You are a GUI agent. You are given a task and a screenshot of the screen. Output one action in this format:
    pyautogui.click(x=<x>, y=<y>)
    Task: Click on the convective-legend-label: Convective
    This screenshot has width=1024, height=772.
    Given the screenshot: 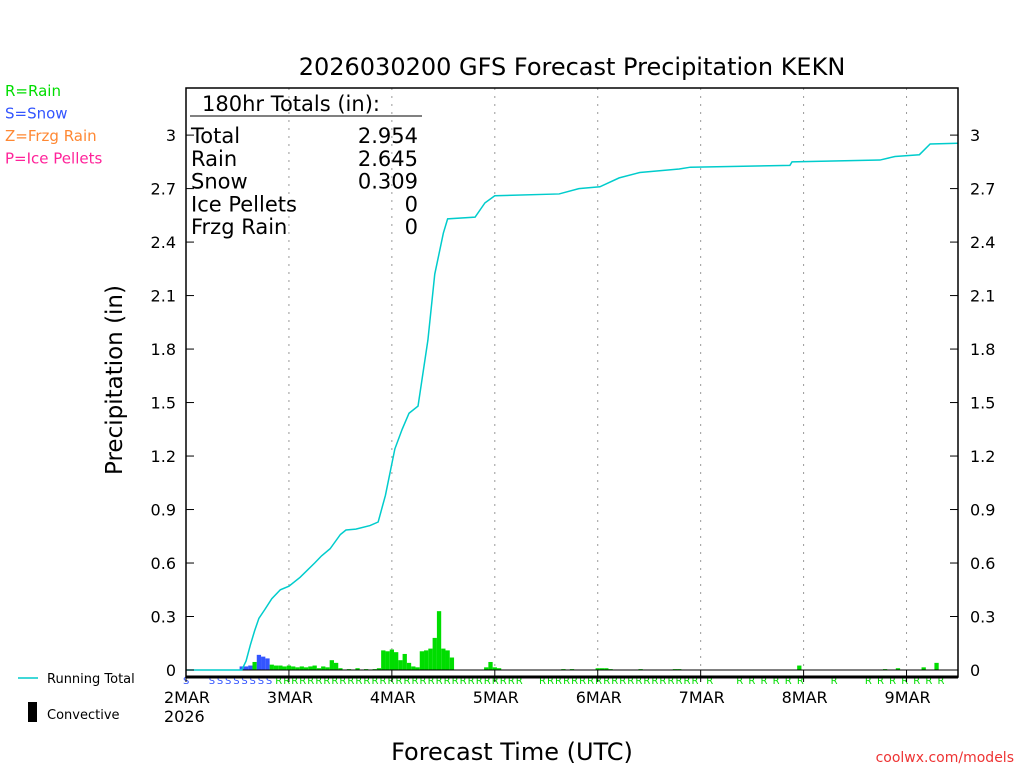 What is the action you would take?
    pyautogui.click(x=83, y=715)
    